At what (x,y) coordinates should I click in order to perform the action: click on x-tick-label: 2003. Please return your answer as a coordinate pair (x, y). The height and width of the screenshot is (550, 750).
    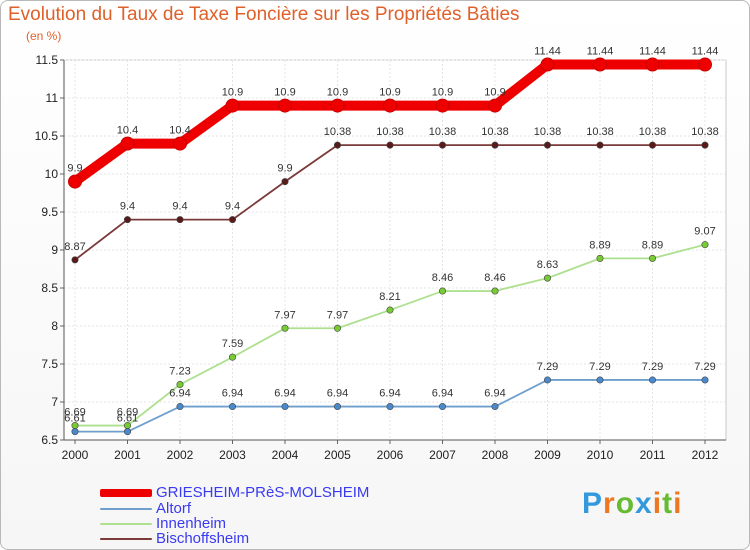
    Looking at the image, I should click on (232, 455).